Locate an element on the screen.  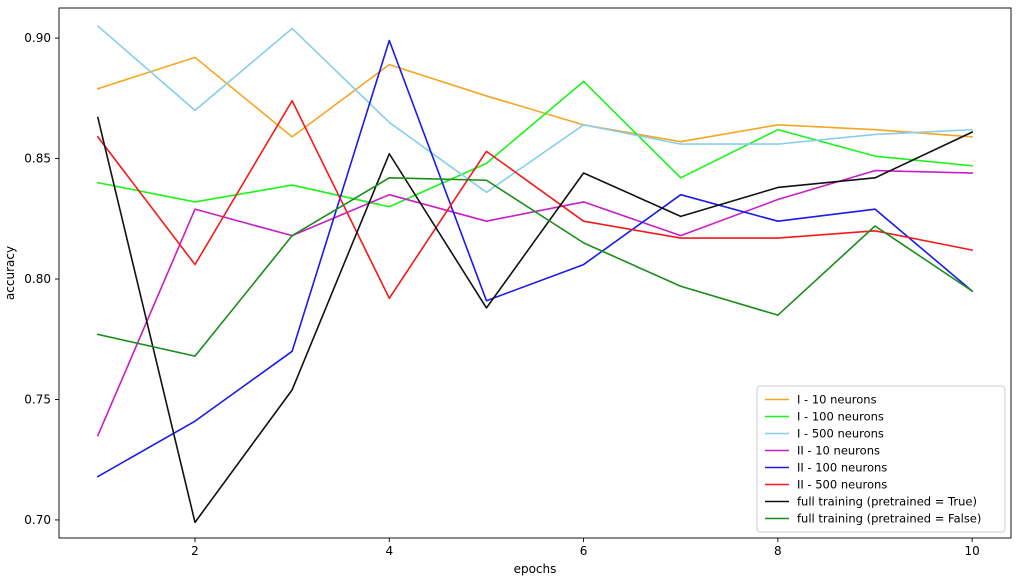
legend-entry: I - 10 neurons is located at coordinates (837, 400).